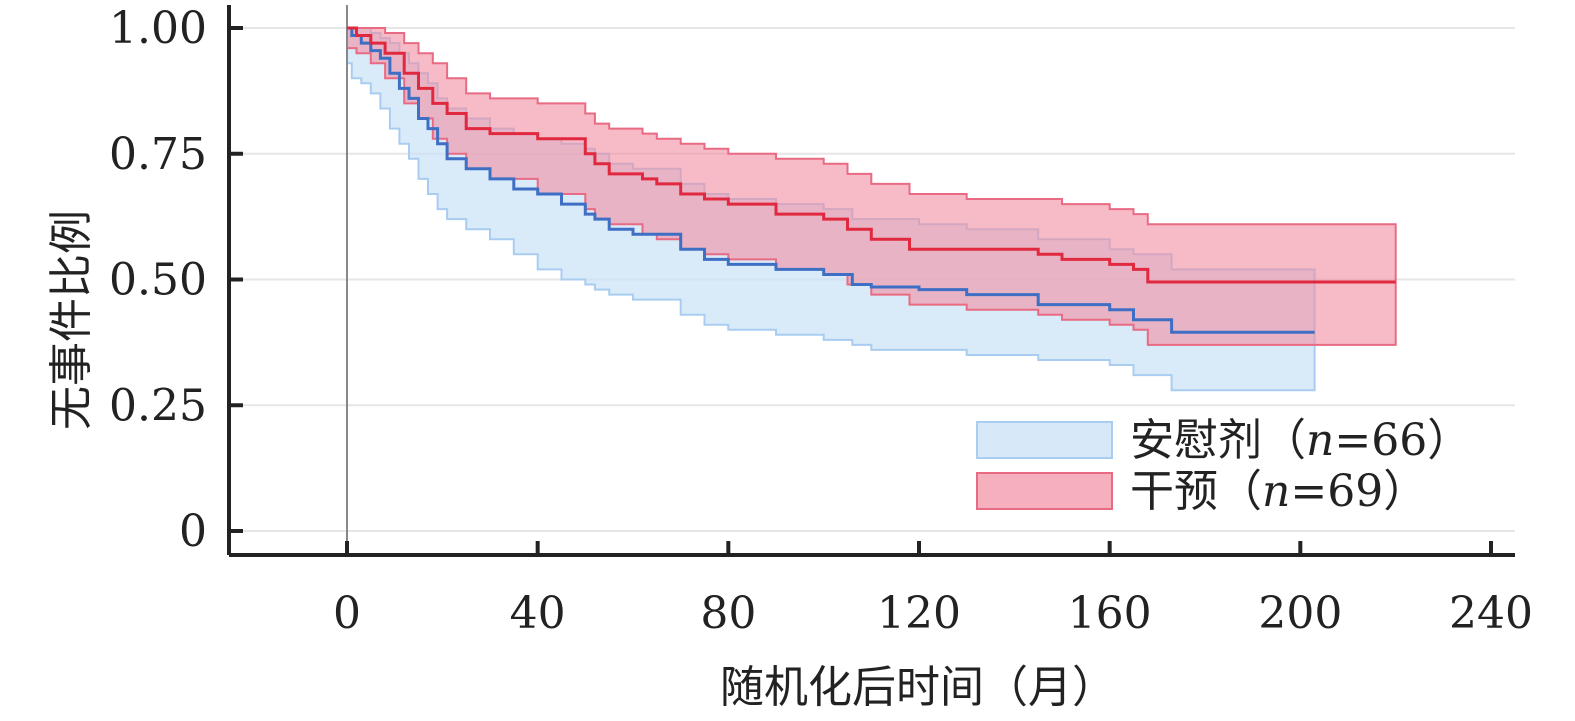 The width and height of the screenshot is (1575, 721). I want to click on y-tick-label: 0.75, so click(158, 154).